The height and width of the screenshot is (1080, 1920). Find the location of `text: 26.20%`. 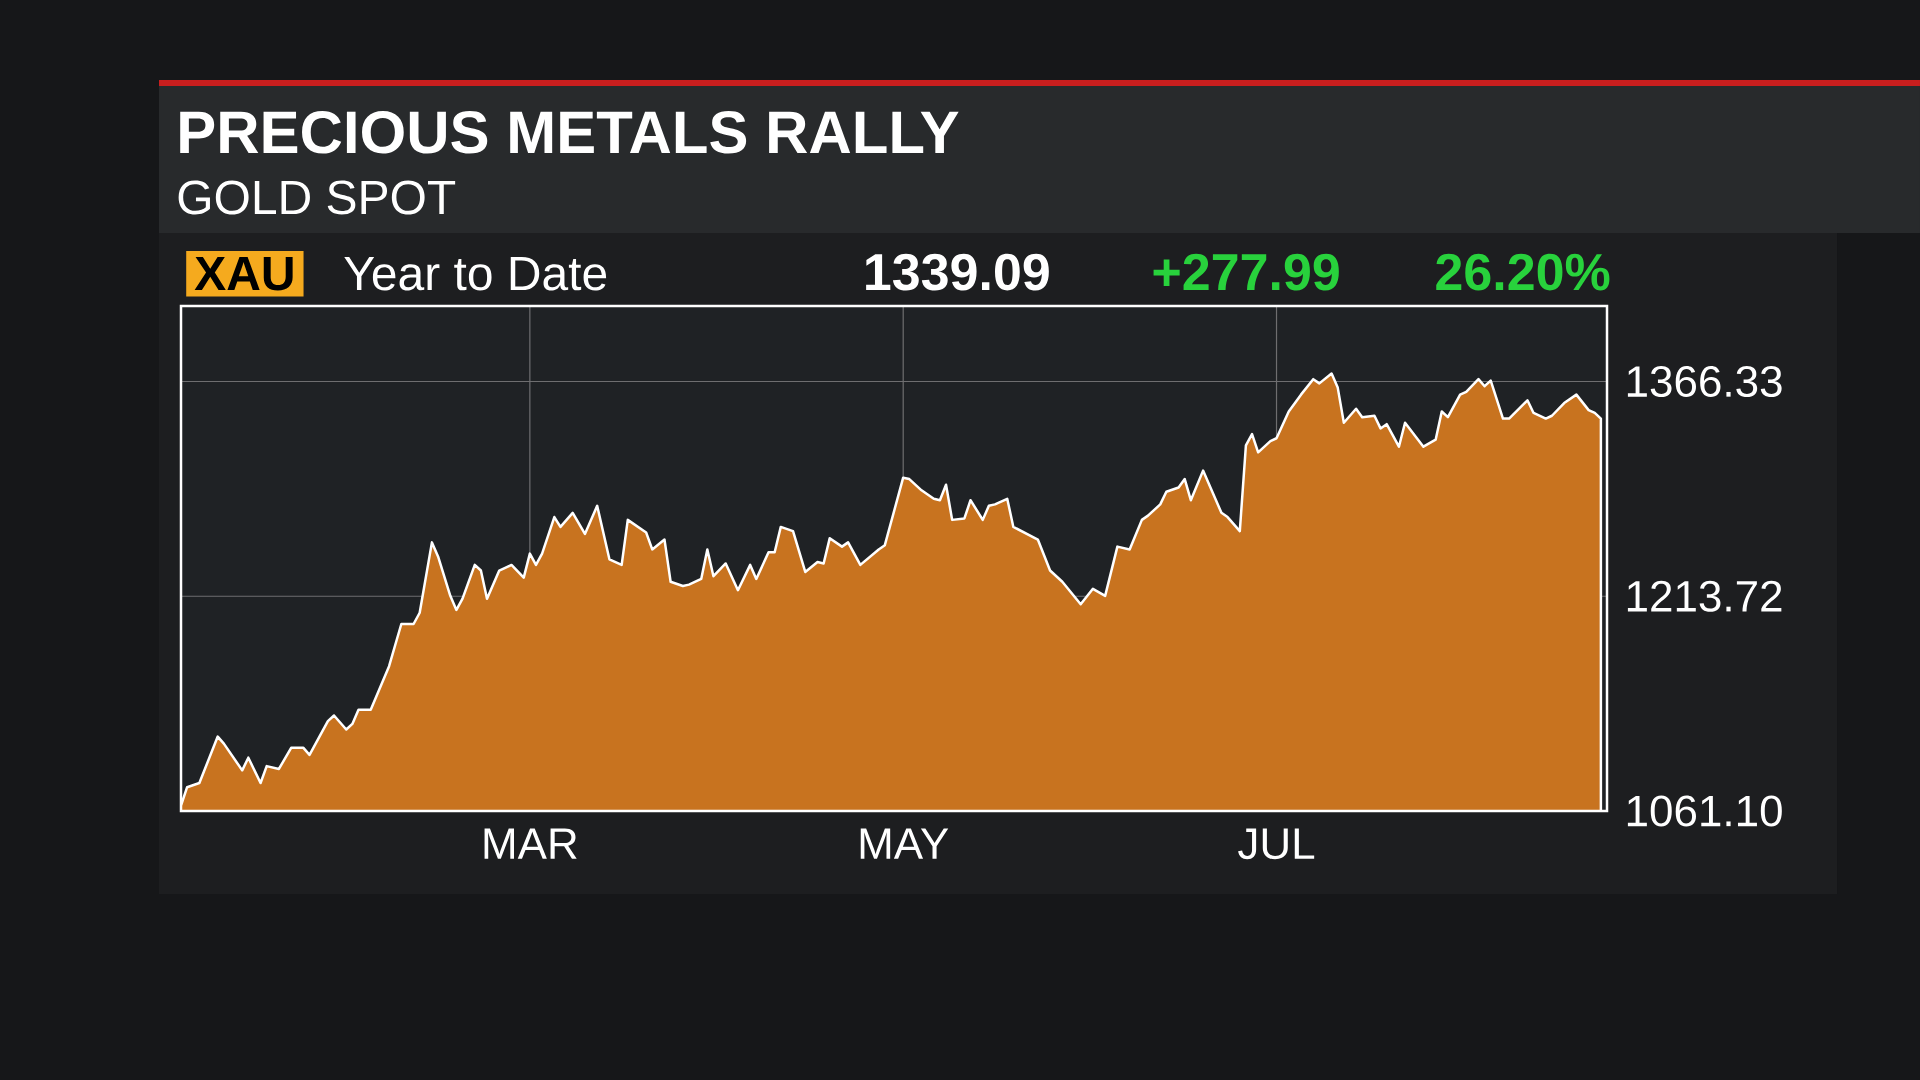

text: 26.20% is located at coordinates (1523, 272).